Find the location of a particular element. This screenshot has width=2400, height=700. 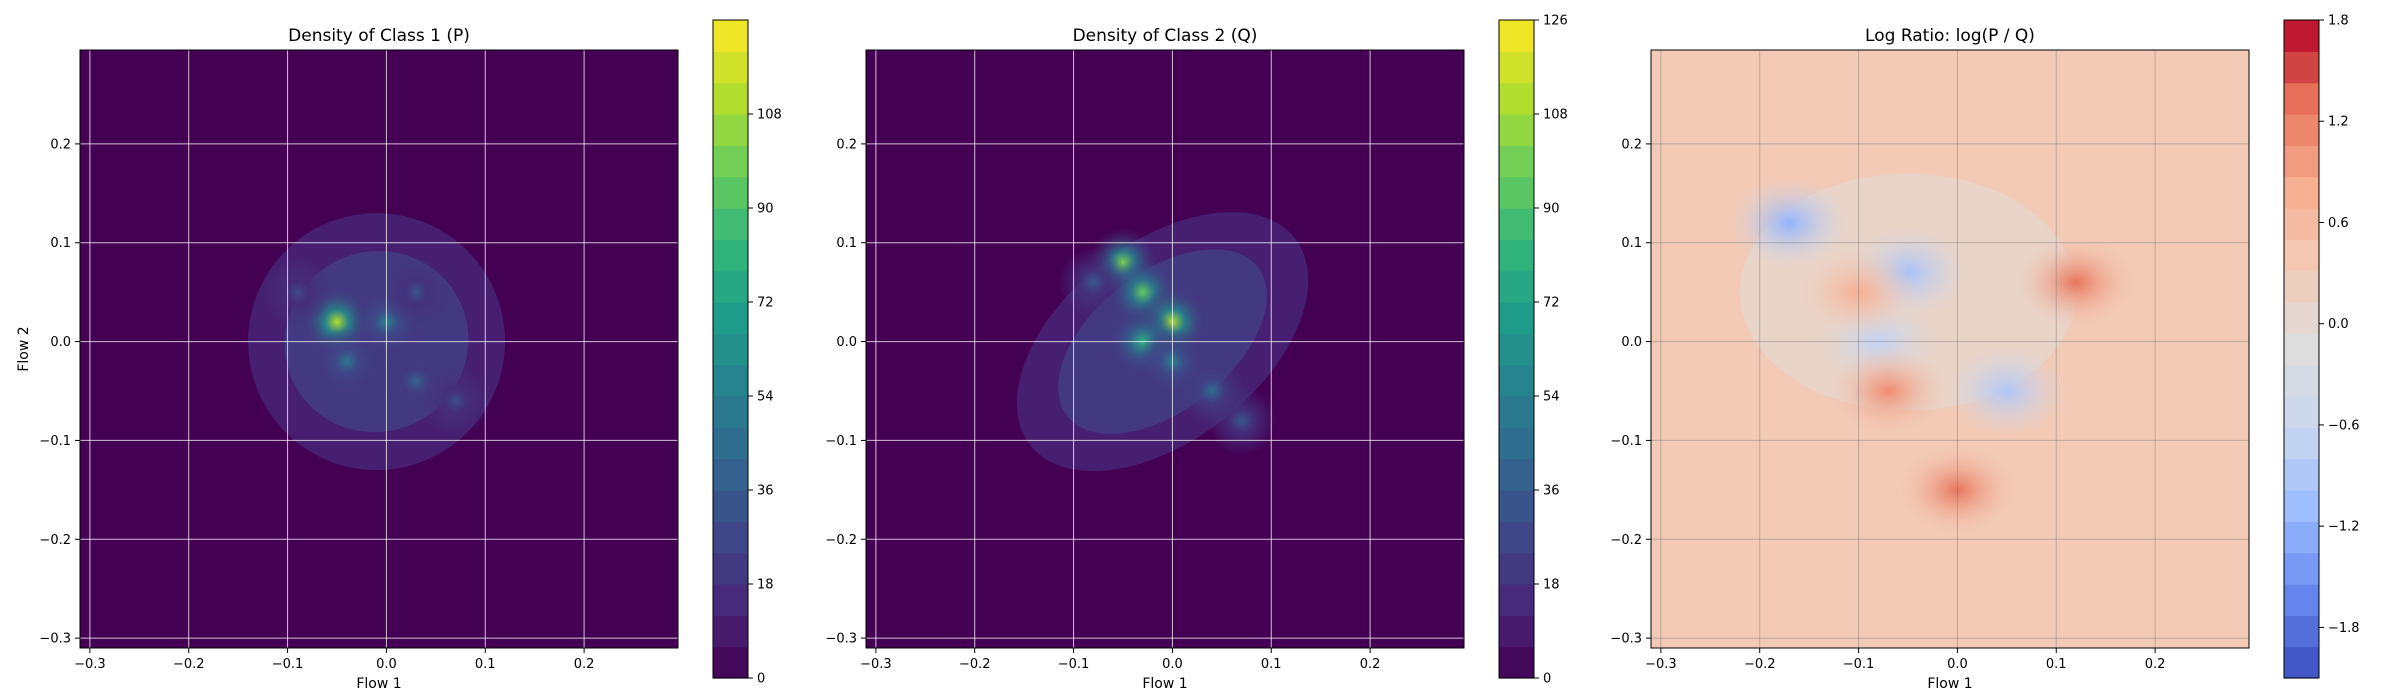

colorbar: 0 18 36 54 72 90 108 126 is located at coordinates (1533, 350).